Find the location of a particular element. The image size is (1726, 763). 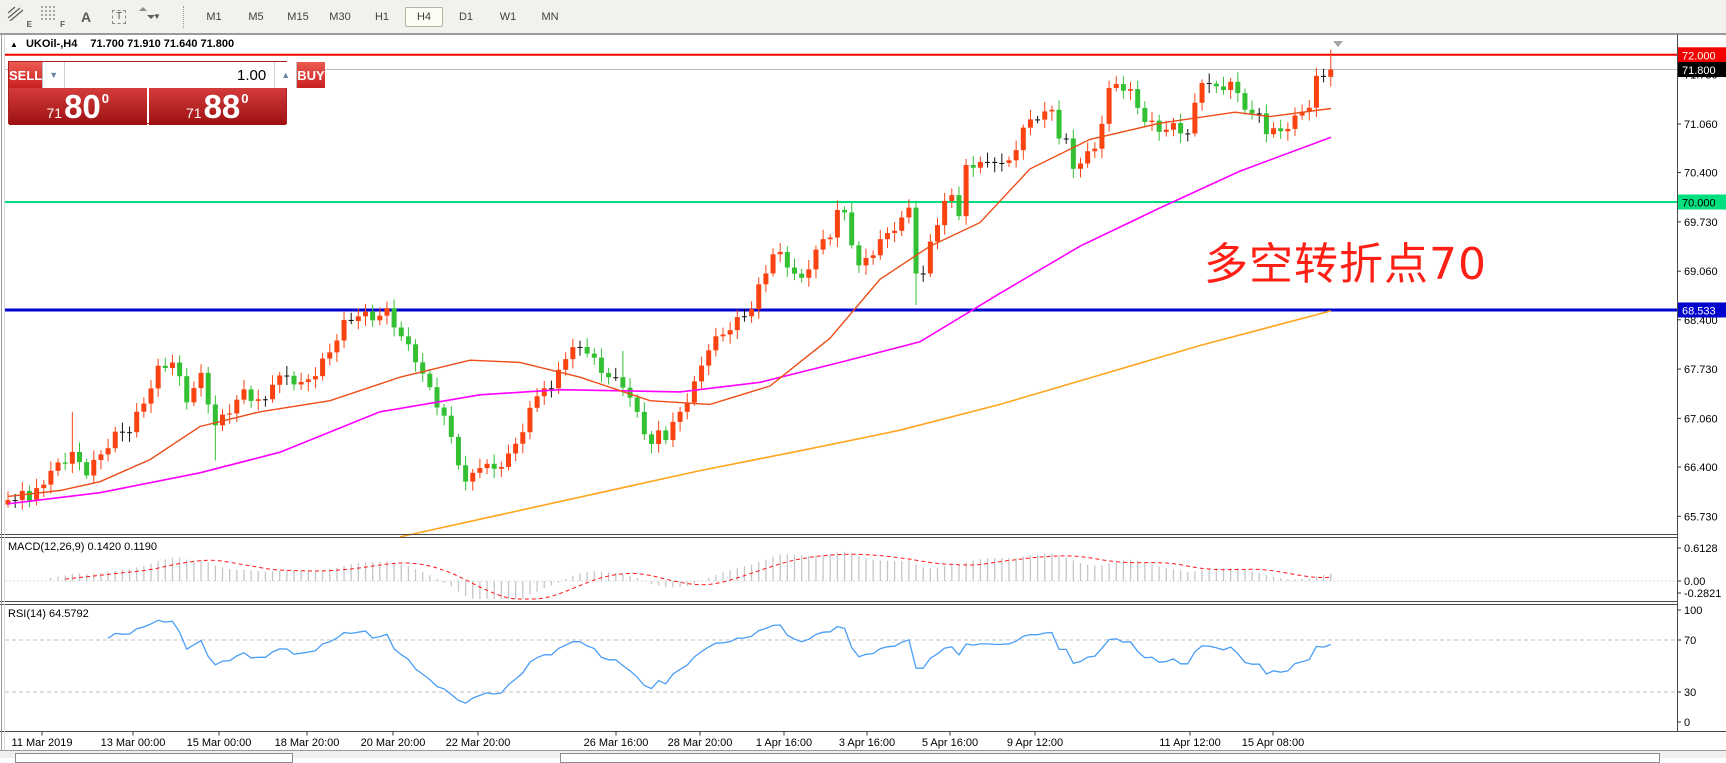

svg-text: 3 Apr 16:00 is located at coordinates (867, 743).